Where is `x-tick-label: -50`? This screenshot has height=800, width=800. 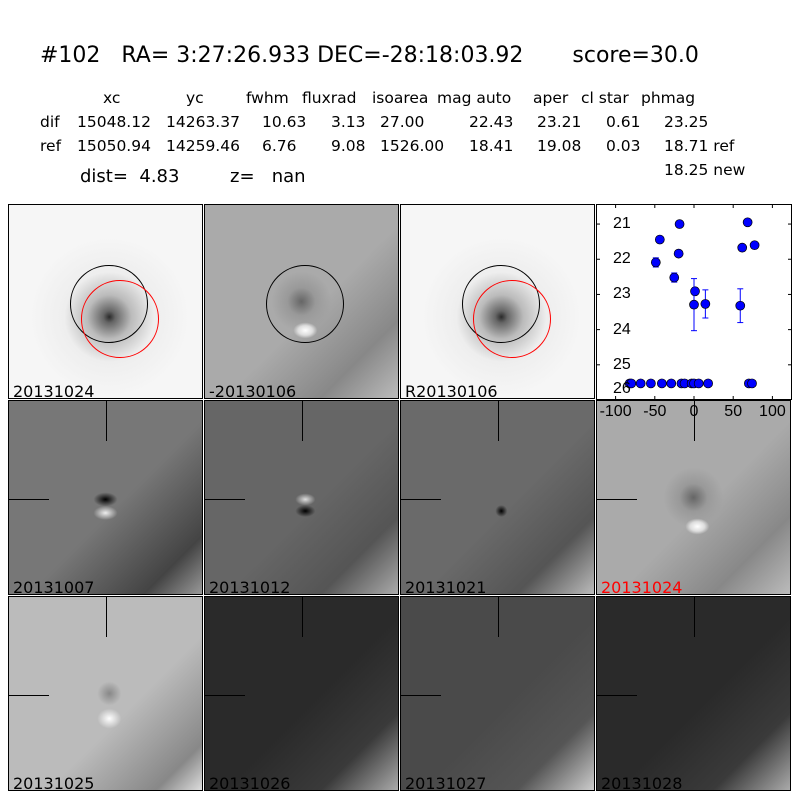 x-tick-label: -50 is located at coordinates (655, 411).